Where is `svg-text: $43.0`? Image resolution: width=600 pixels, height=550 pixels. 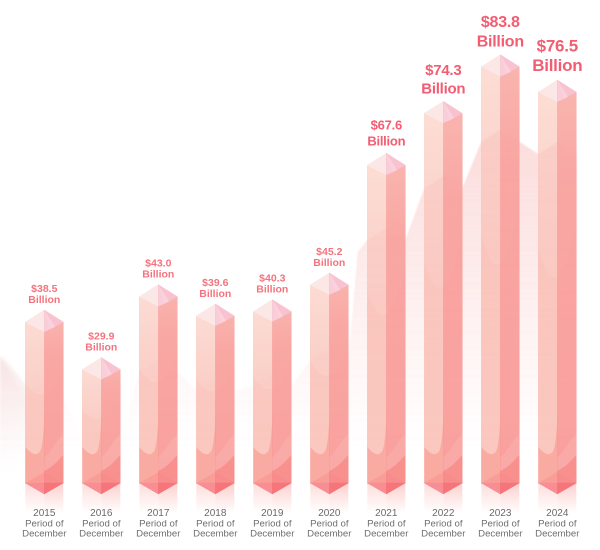
svg-text: $43.0 is located at coordinates (158, 264).